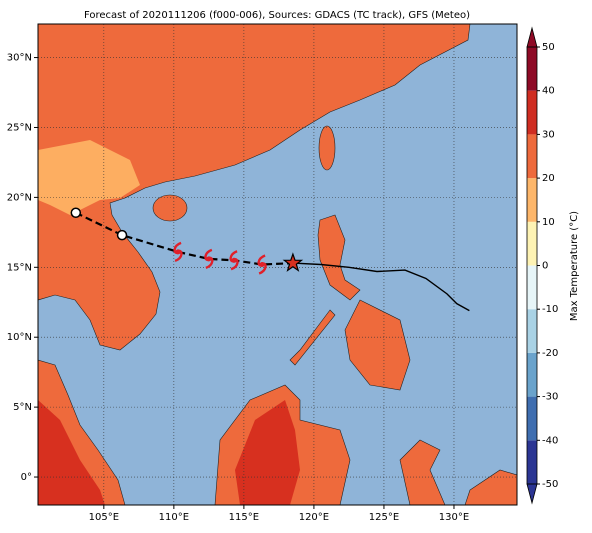  What do you see at coordinates (19, 267) in the screenshot?
I see `y-tick-label: 15°N` at bounding box center [19, 267].